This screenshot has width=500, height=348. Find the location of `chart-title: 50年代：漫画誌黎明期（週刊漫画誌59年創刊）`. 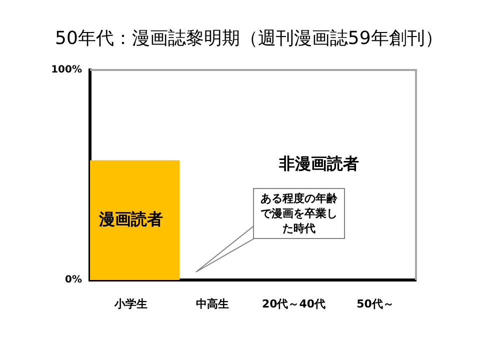

chart-title: 50年代：漫画誌黎明期（週刊漫画誌59年創刊） is located at coordinates (249, 38).